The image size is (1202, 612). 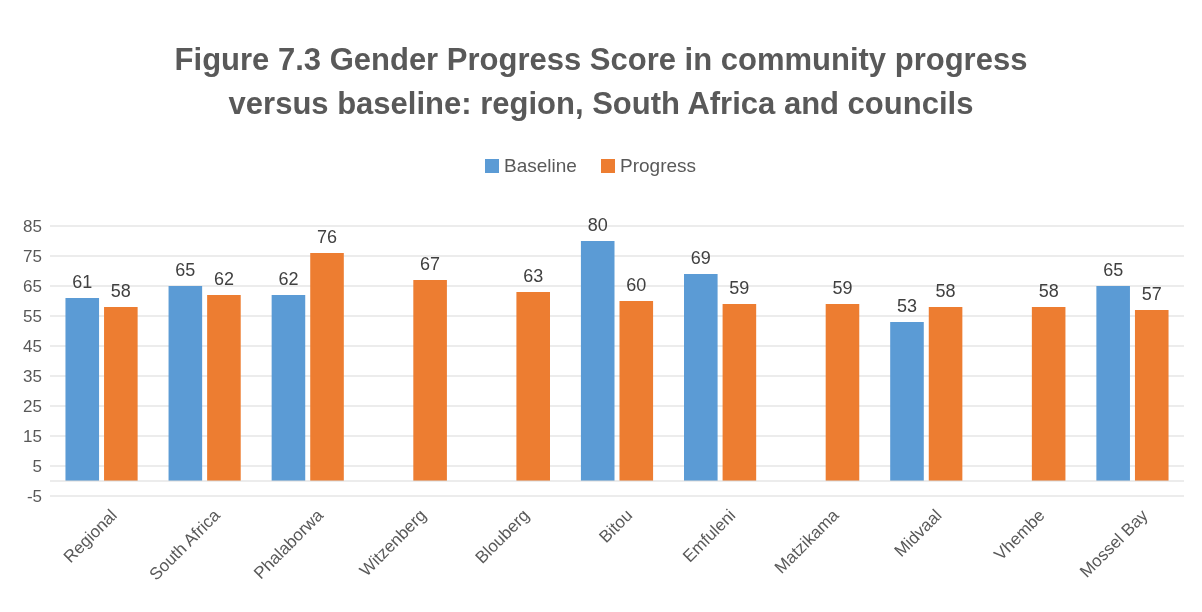 What do you see at coordinates (601, 81) in the screenshot?
I see `chart-title: Figure 7.3 Gender Progress Score in community progress versus baseline: region, South Africa and councils` at bounding box center [601, 81].